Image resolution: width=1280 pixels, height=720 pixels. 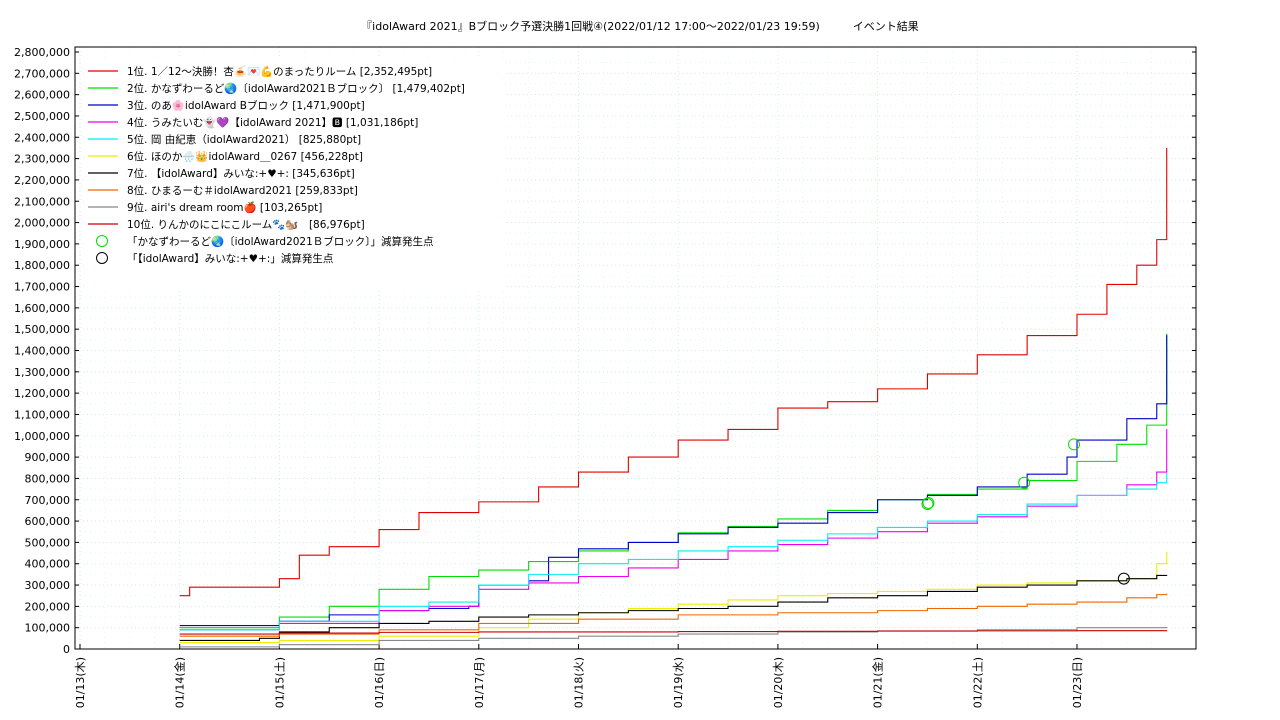 I want to click on x-tick-label: 01/14(金), so click(x=180, y=682).